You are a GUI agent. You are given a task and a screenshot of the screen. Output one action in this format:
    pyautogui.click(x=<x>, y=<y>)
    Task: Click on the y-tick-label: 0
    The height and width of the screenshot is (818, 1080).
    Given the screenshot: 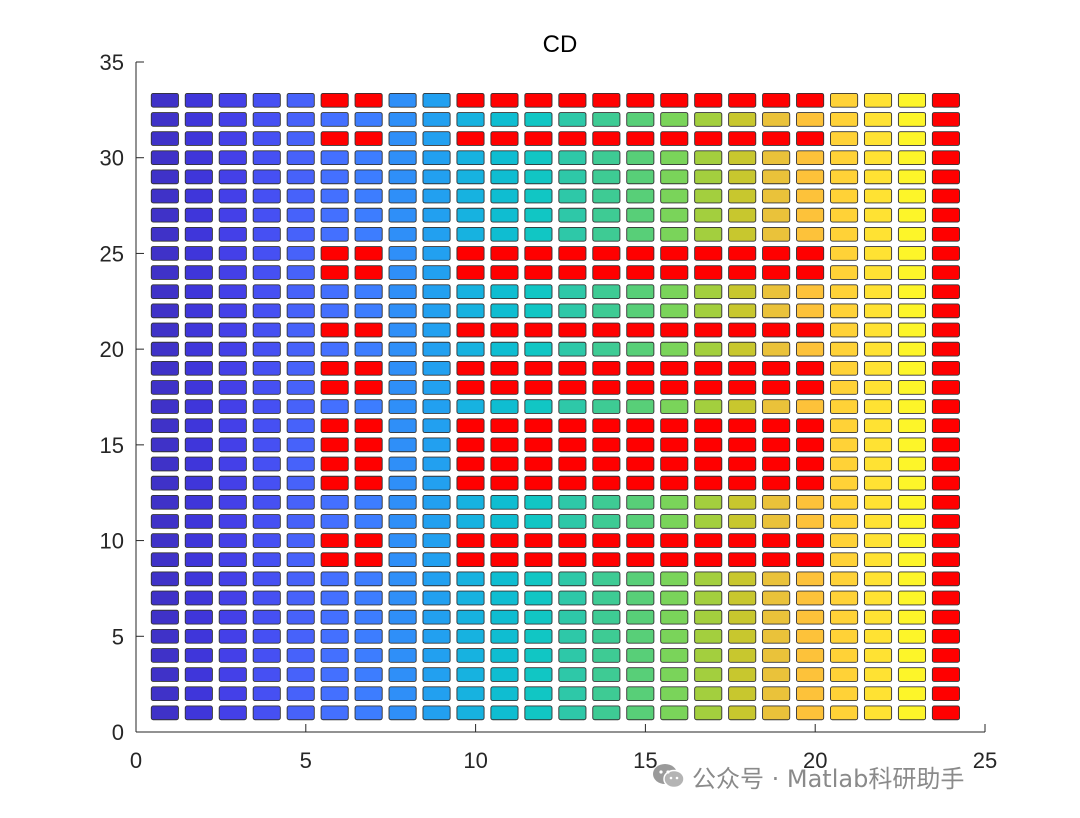 What is the action you would take?
    pyautogui.click(x=118, y=732)
    